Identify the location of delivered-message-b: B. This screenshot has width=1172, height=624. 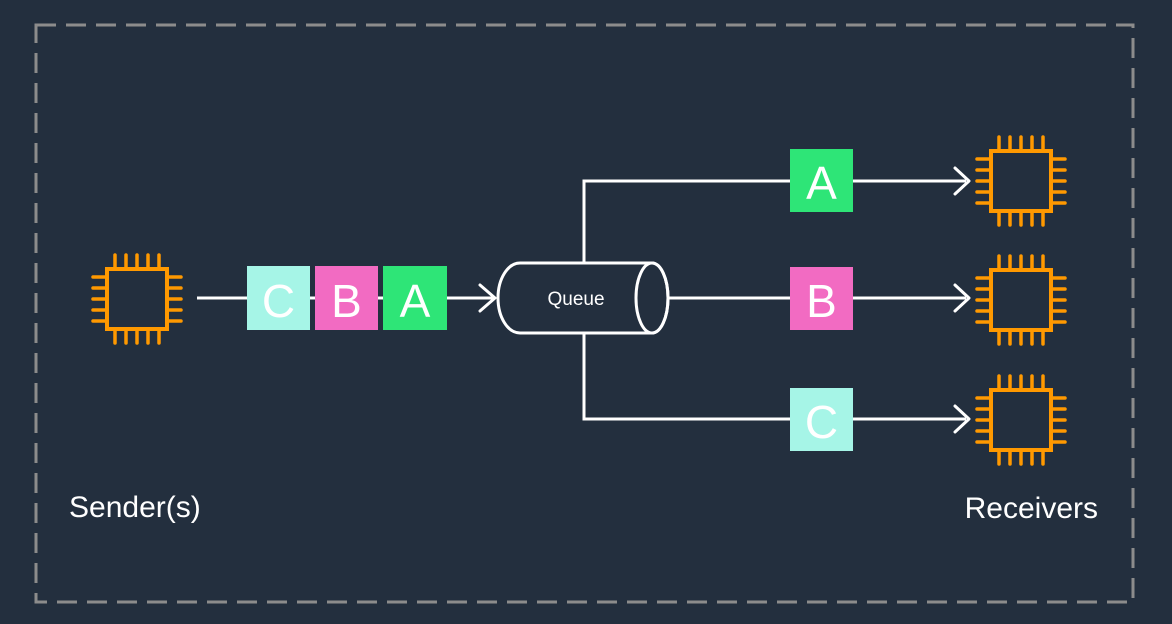
(821, 298).